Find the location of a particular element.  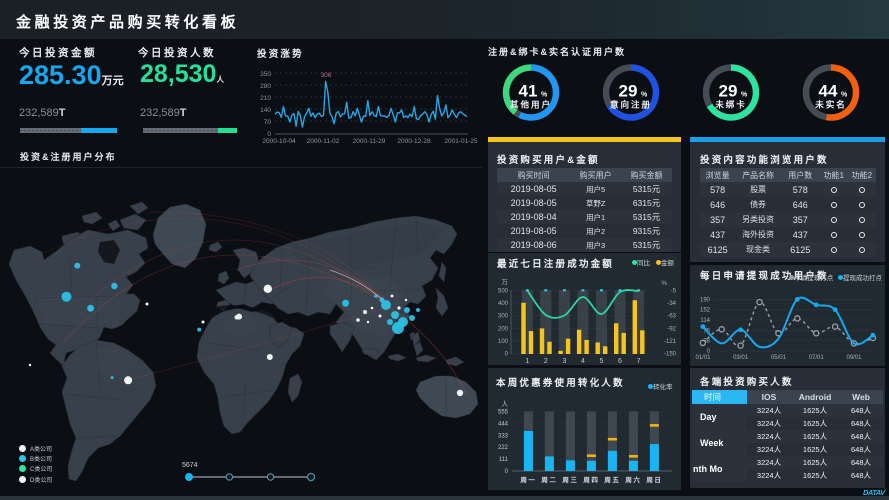

svg-text: 07/01 is located at coordinates (817, 358).